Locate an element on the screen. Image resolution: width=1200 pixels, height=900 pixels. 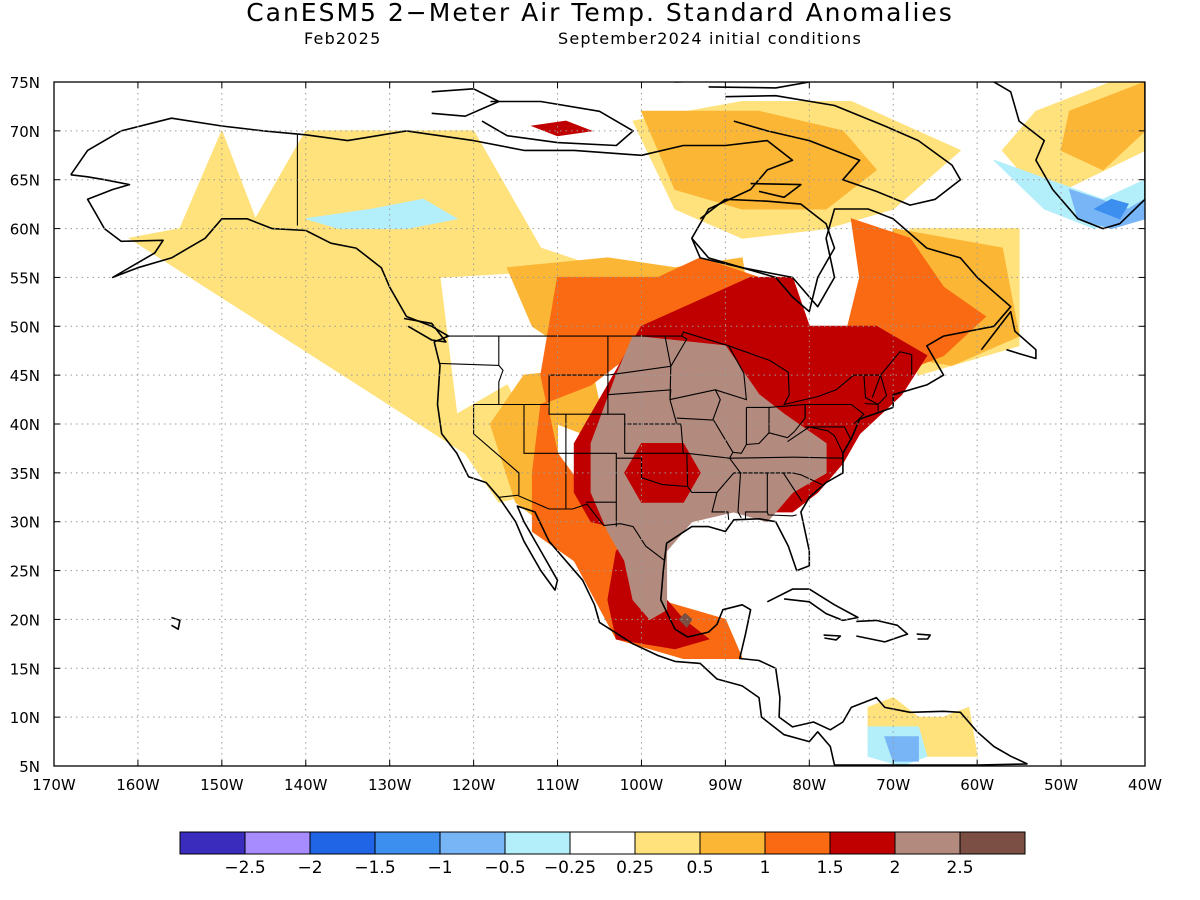
coastline-greenland is located at coordinates (1068, 156).